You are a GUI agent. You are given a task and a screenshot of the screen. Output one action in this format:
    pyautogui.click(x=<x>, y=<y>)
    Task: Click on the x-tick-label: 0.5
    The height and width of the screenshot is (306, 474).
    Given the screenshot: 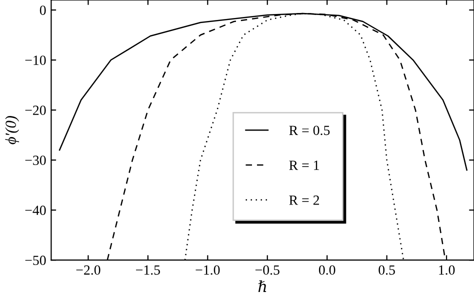 What is the action you would take?
    pyautogui.click(x=386, y=270)
    